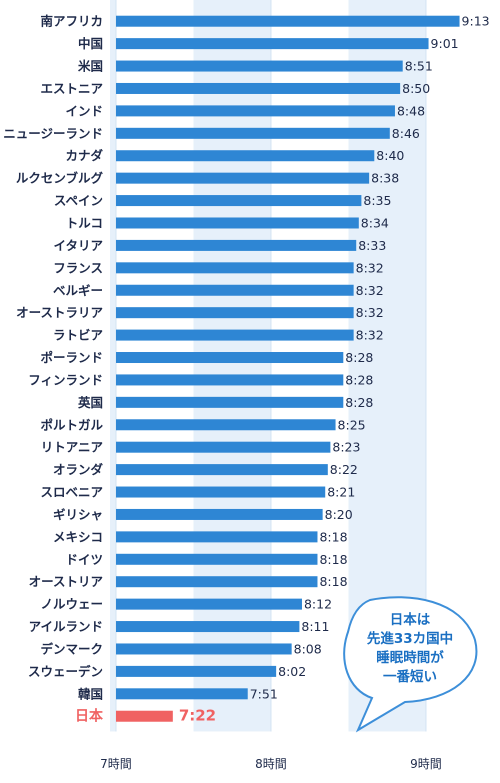 The image size is (500, 783). What do you see at coordinates (84, 110) in the screenshot?
I see `category-label: インド` at bounding box center [84, 110].